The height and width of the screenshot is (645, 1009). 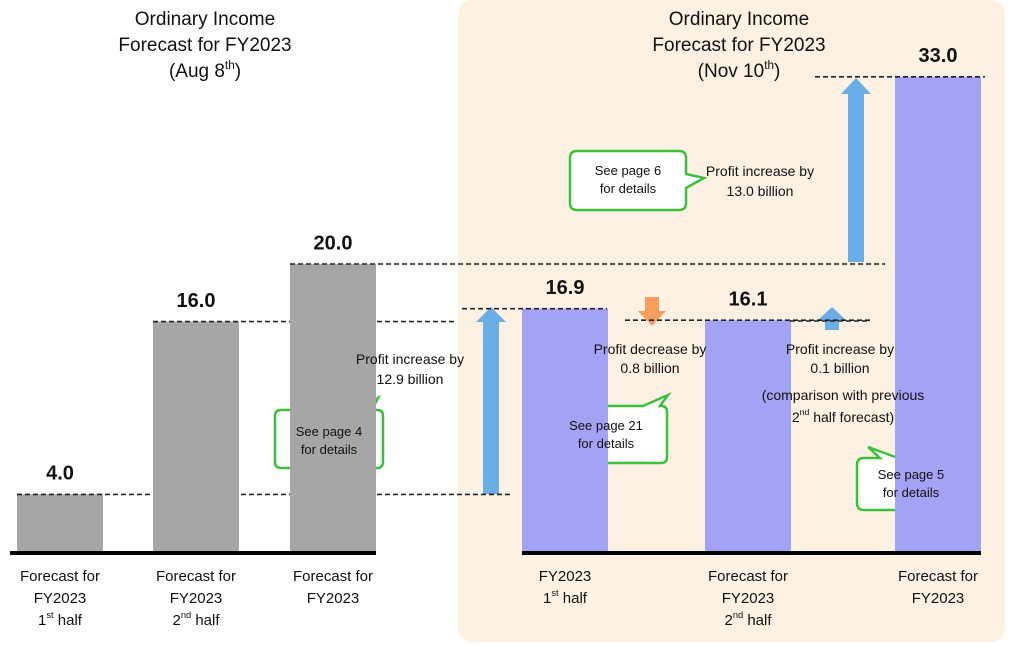 I want to click on value-label: 20.0, so click(x=333, y=243).